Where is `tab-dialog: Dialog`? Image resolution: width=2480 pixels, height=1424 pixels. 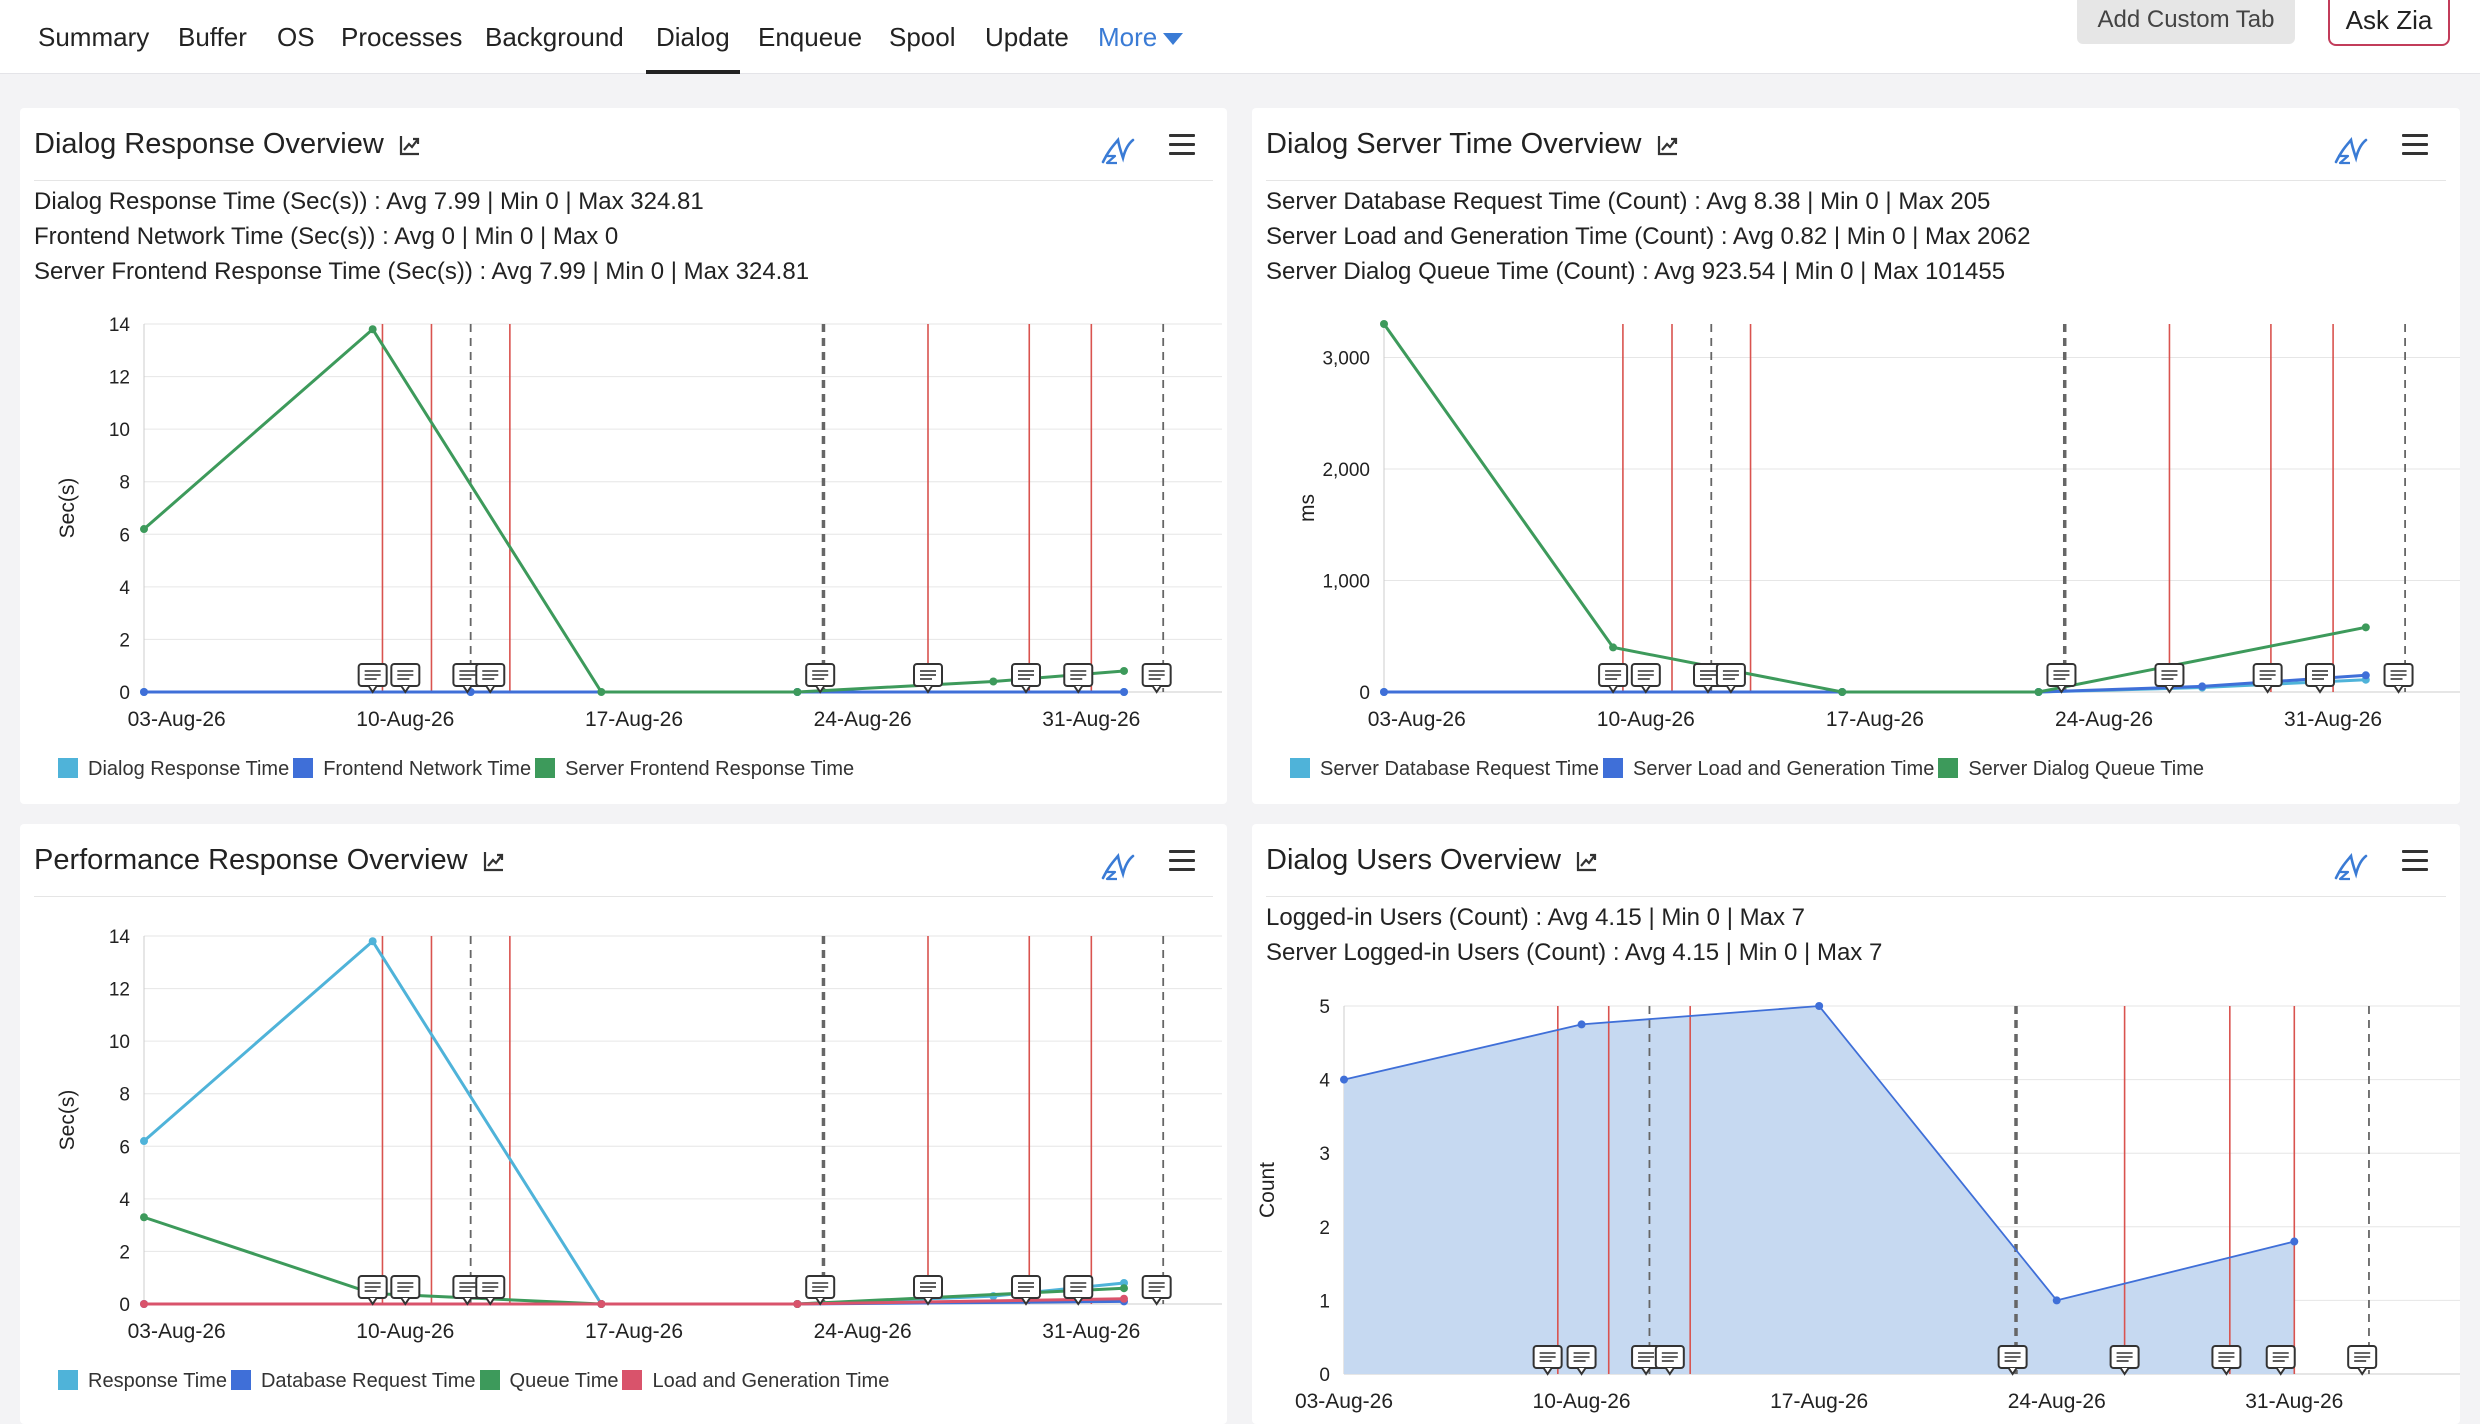 tab-dialog: Dialog is located at coordinates (693, 48).